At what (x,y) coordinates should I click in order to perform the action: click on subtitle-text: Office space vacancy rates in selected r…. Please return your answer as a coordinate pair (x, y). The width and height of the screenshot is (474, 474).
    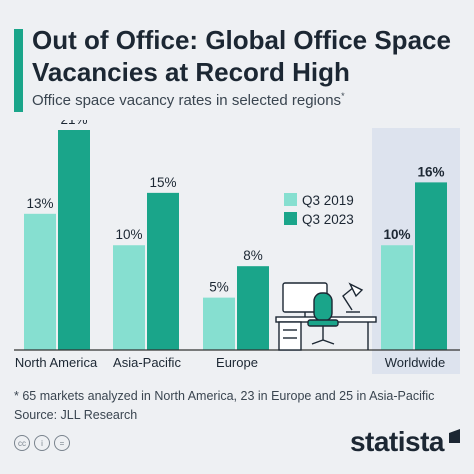
    Looking at the image, I should click on (187, 100).